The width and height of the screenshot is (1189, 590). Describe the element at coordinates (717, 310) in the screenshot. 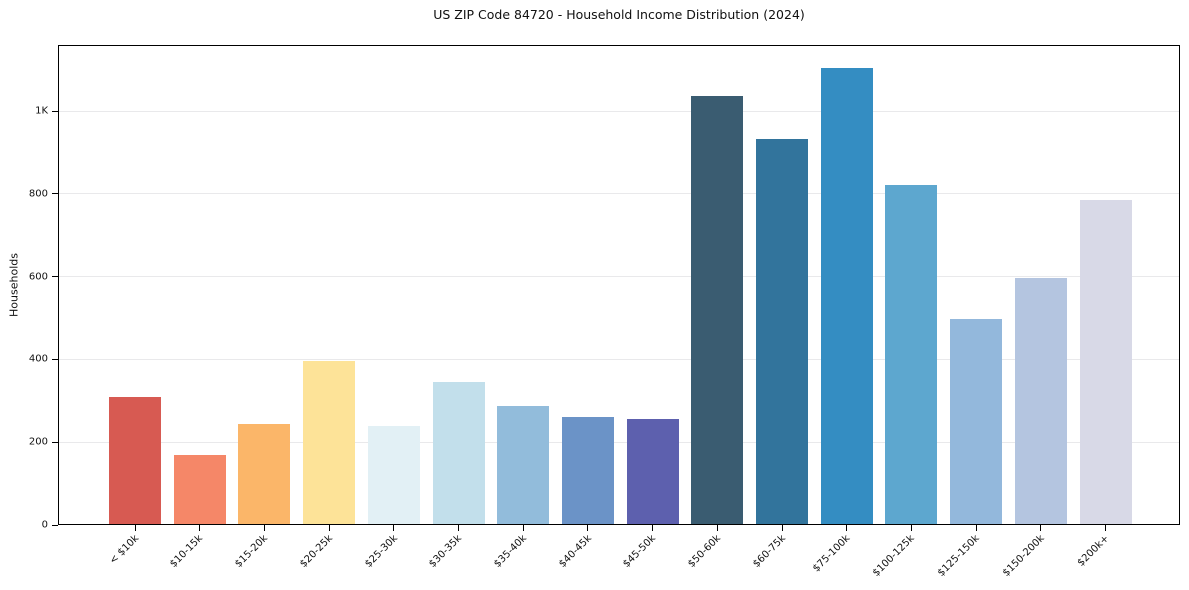

I see `bar-50-60k` at that location.